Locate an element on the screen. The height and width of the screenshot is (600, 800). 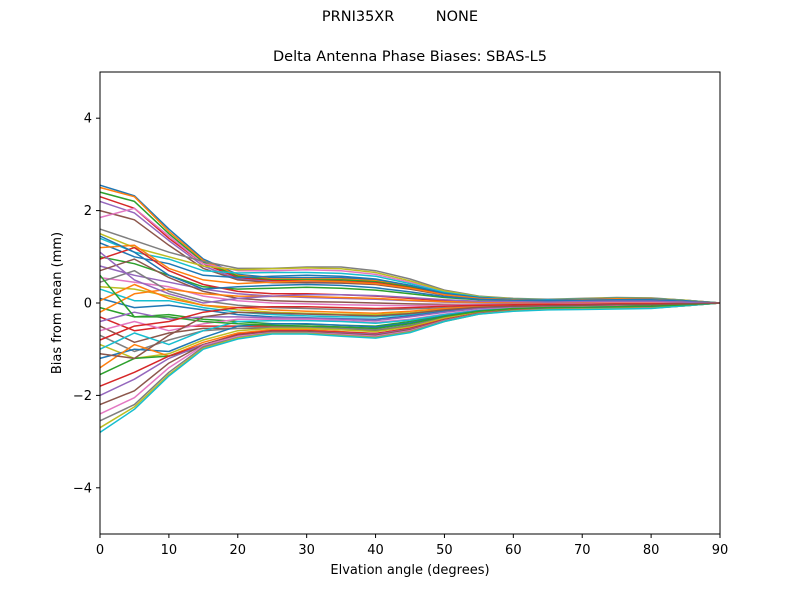
chart-title: Delta Antenna Phase Biases: SBAS-L5 is located at coordinates (410, 57).